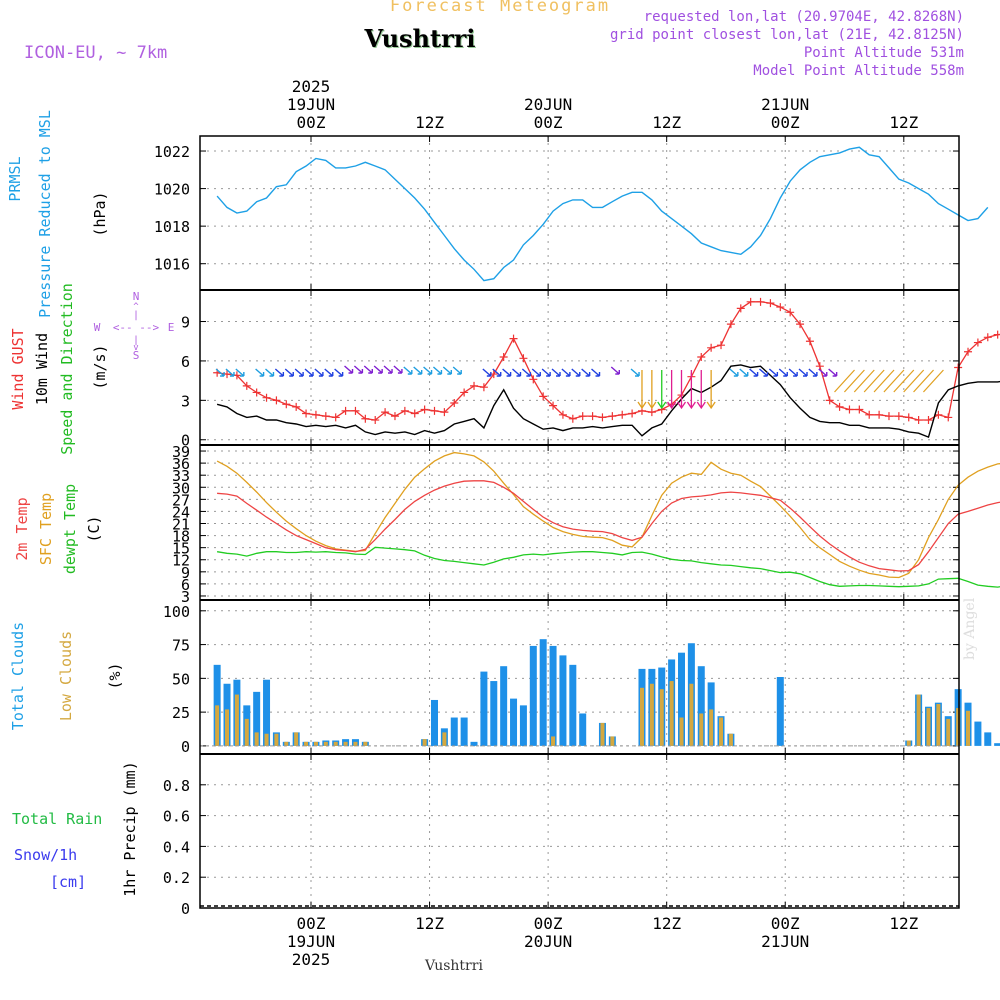  I want to click on bottom-time-label: 19JUN, so click(311, 941).